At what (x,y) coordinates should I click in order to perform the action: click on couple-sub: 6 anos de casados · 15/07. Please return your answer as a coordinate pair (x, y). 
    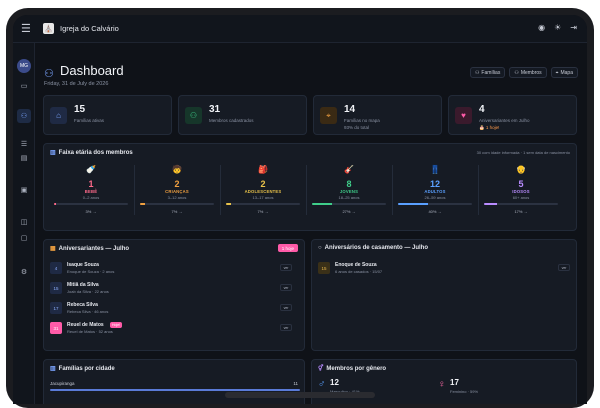
    Looking at the image, I should click on (359, 271).